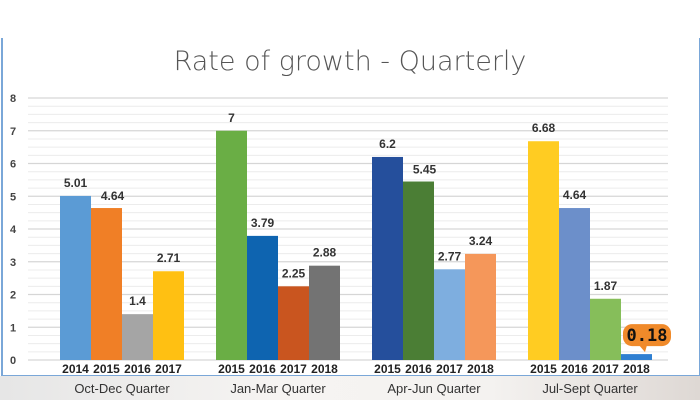 This screenshot has height=400, width=700. Describe the element at coordinates (13, 328) in the screenshot. I see `y-tick-label: 1` at that location.